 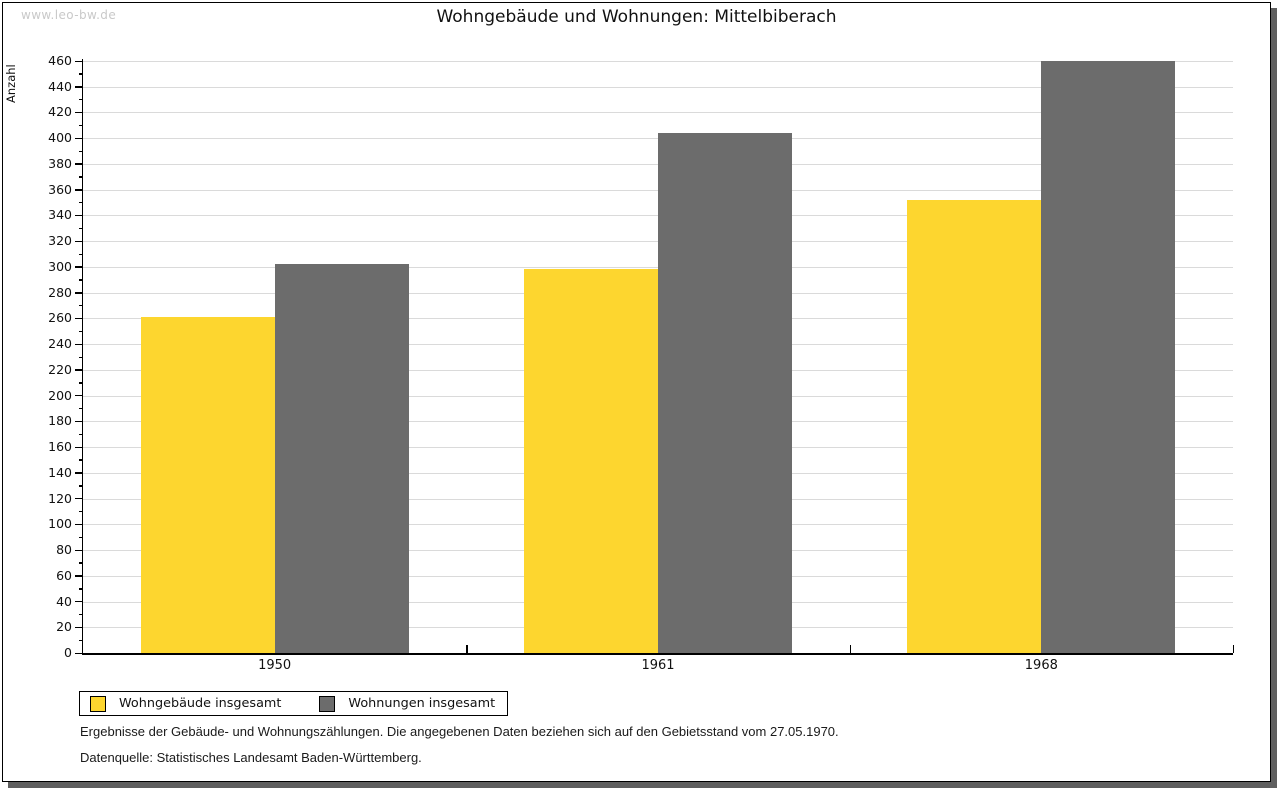 What do you see at coordinates (275, 665) in the screenshot?
I see `x-tick-label-1950: 1950` at bounding box center [275, 665].